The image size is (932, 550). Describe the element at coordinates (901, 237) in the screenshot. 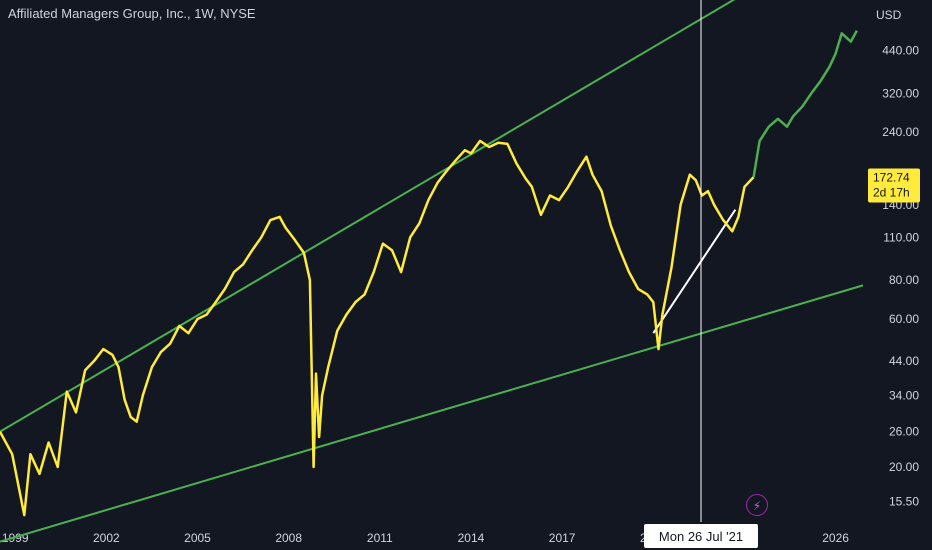

I see `y-tick-label: 110.00` at that location.